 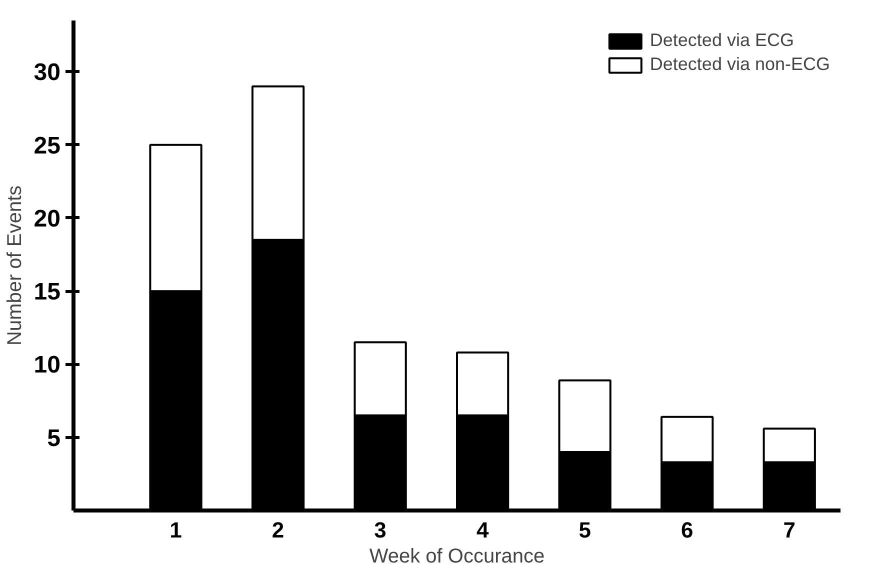 What do you see at coordinates (278, 530) in the screenshot?
I see `x-tick-label: 2` at bounding box center [278, 530].